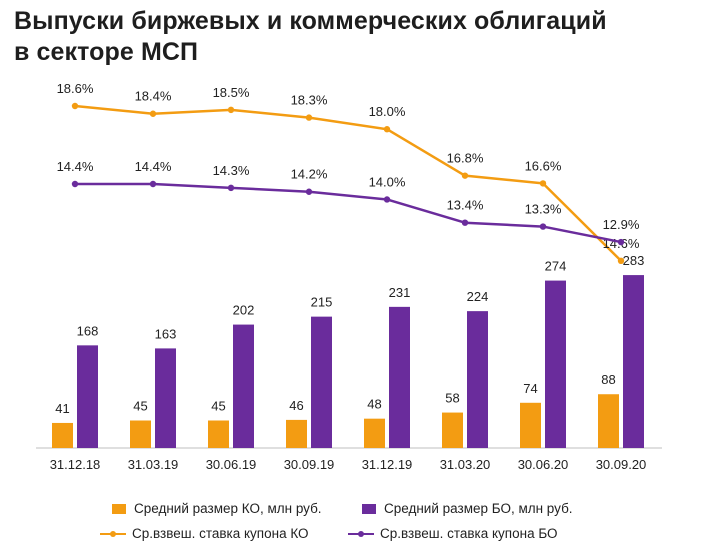 This screenshot has width=713, height=555. Describe the element at coordinates (75, 464) in the screenshot. I see `x-tick-label: 31.12.18` at that location.